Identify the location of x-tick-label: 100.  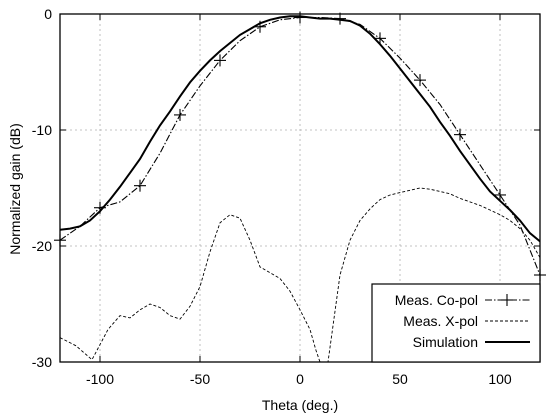
(500, 379).